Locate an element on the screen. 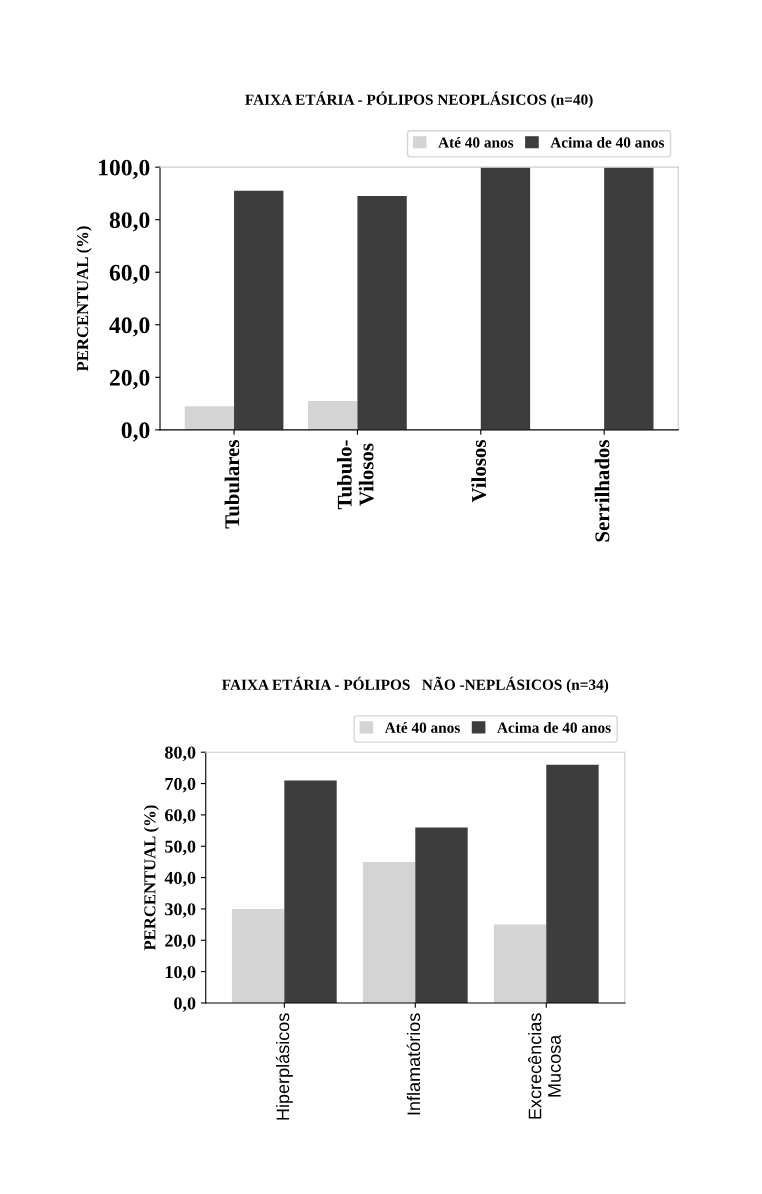 This screenshot has width=762, height=1194. y-tick-label: 10,0 is located at coordinates (180, 973).